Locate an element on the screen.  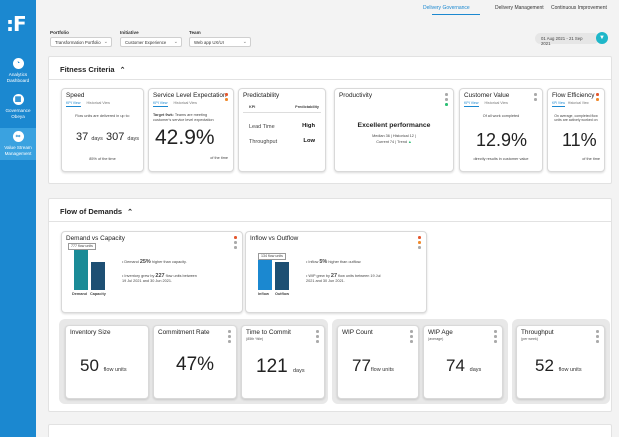
inventory-size-value: 50 flow units is located at coordinates (103, 366).